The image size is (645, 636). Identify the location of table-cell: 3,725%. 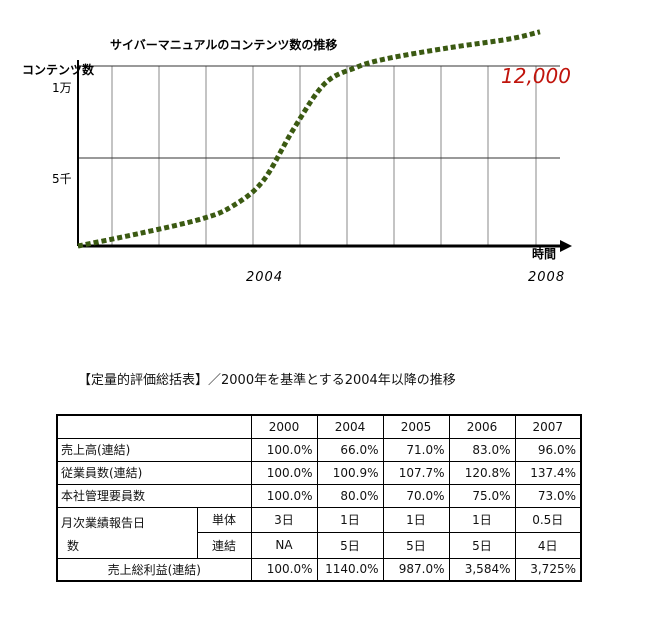
(548, 569).